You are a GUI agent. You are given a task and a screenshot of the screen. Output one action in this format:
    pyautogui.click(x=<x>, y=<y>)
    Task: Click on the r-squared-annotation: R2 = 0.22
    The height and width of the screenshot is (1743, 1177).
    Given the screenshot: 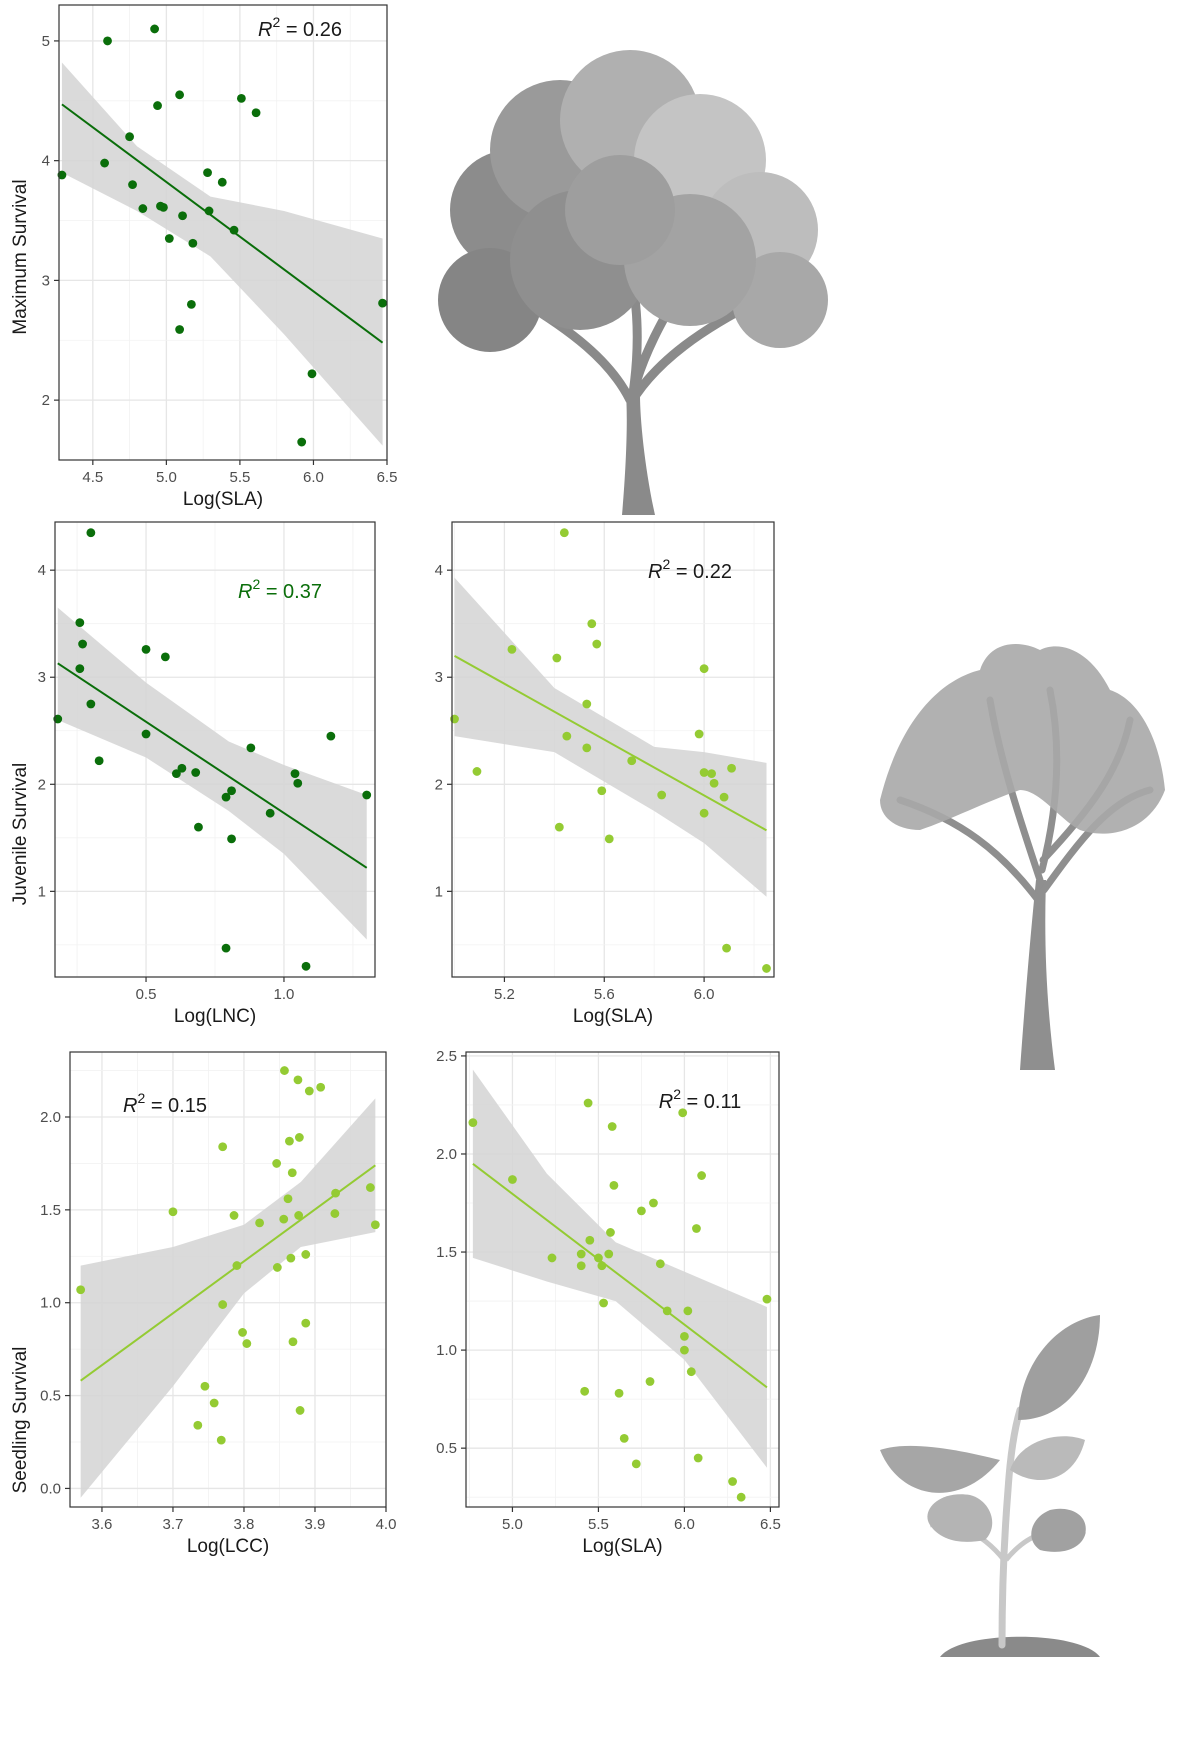 What is the action you would take?
    pyautogui.click(x=690, y=569)
    